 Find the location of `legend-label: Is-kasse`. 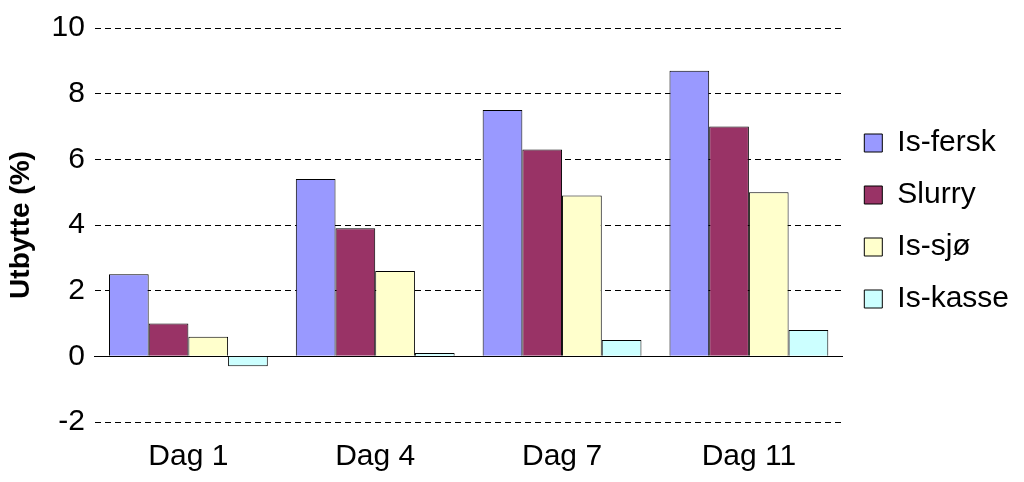

legend-label: Is-kasse is located at coordinates (953, 297).